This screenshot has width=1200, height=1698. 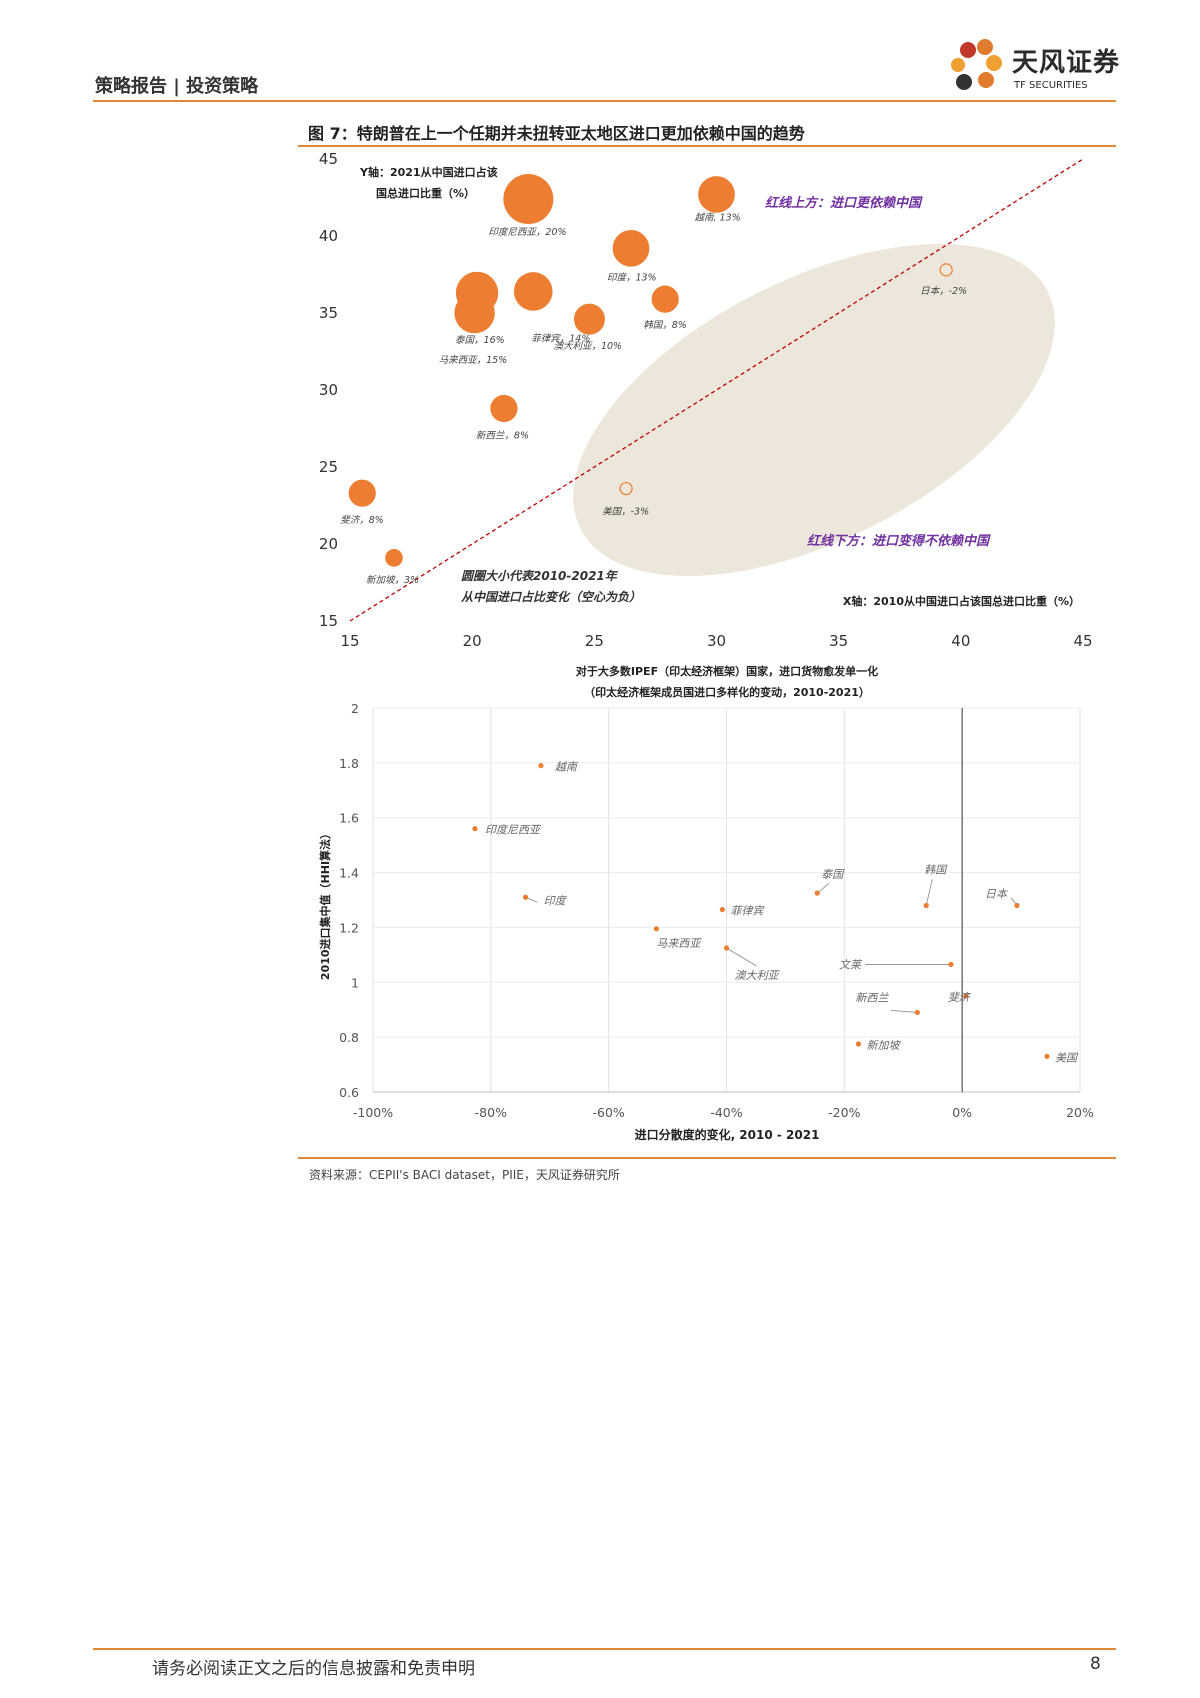 I want to click on x-tick-label: 15, so click(x=349, y=641).